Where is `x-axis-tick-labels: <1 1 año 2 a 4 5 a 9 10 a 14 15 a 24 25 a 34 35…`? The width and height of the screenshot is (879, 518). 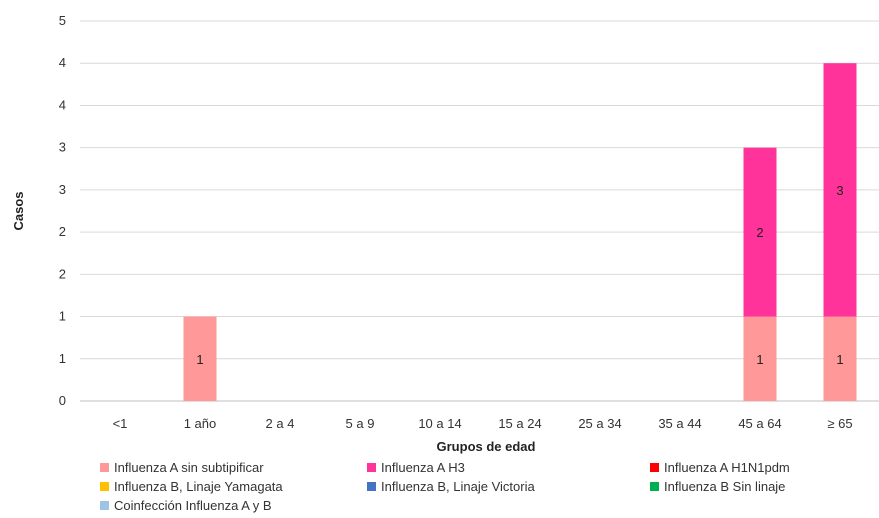
x-axis-tick-labels: <1 1 año 2 a 4 5 a 9 10 a 14 15 a 24 25 a 34 35… is located at coordinates (483, 423).